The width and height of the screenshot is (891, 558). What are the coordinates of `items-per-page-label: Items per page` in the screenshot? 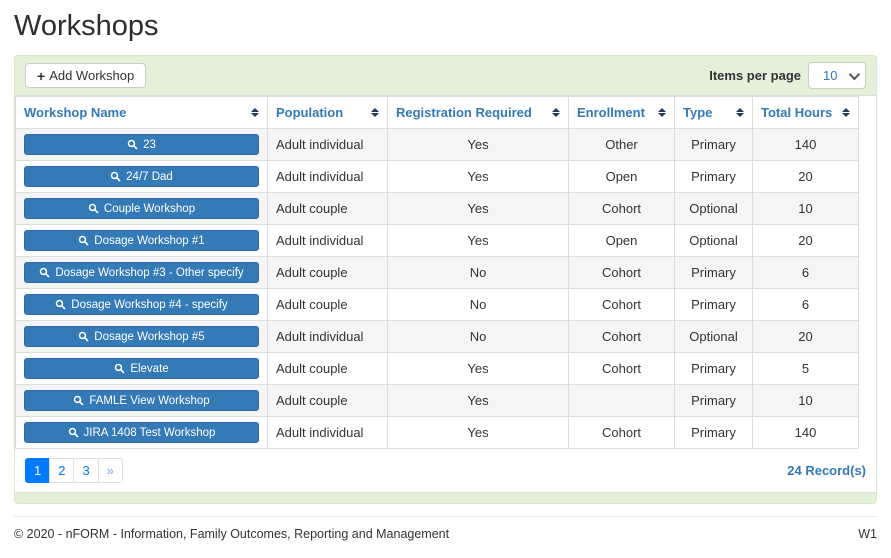 It's located at (755, 75).